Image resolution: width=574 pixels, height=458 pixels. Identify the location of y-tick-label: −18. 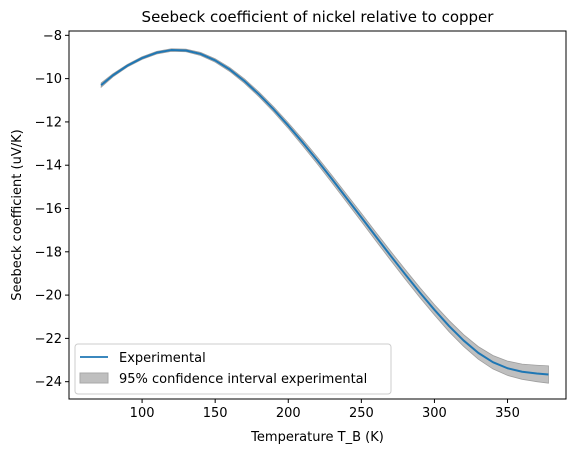
(48, 252).